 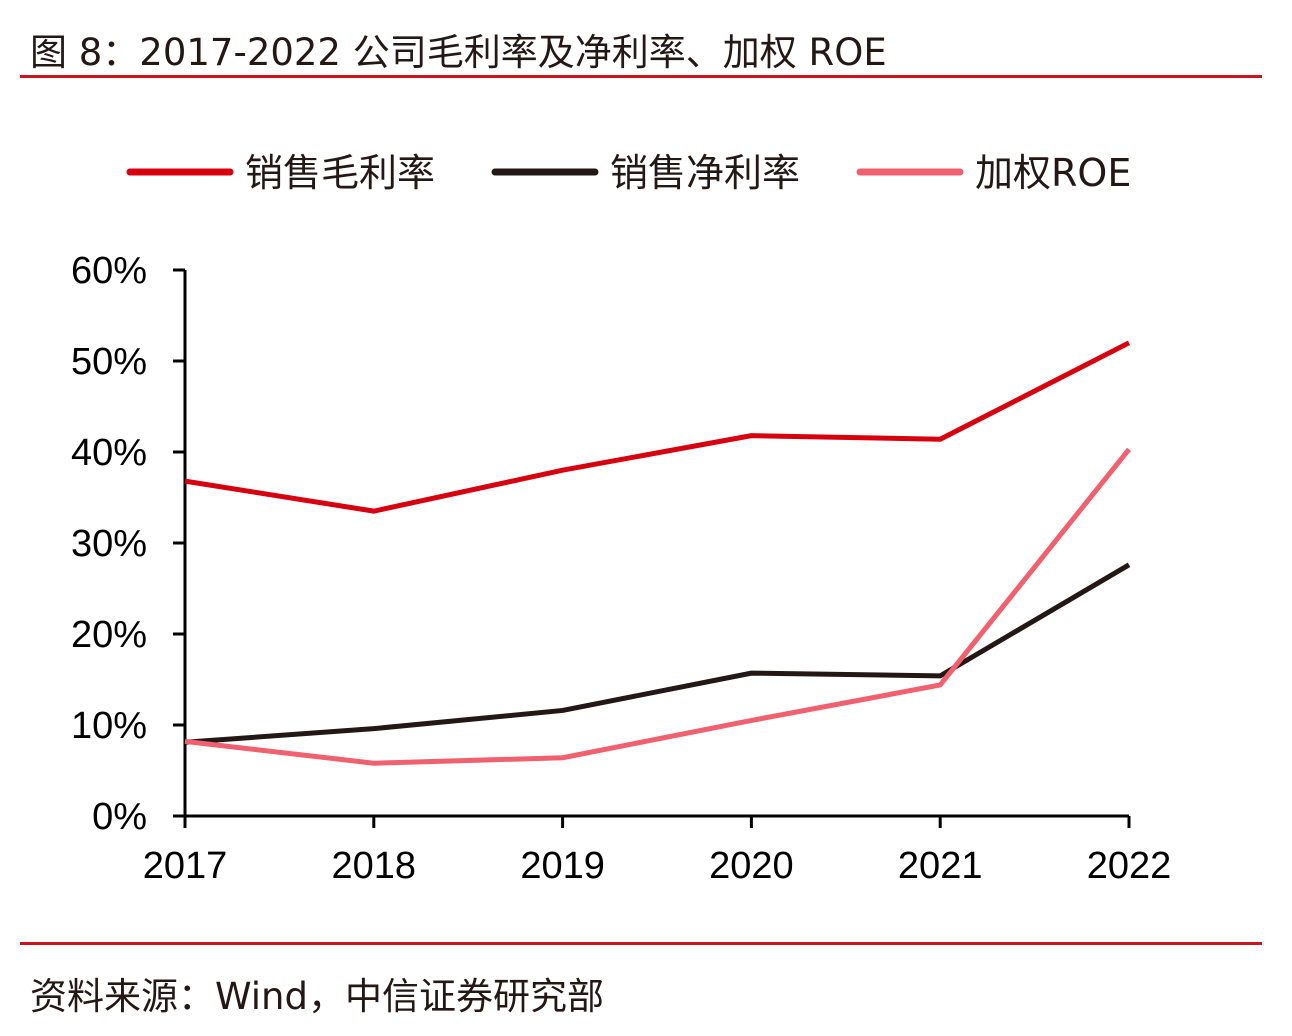 What do you see at coordinates (317, 996) in the screenshot?
I see `source-note: 资料来源：Wind，中信证券研究部` at bounding box center [317, 996].